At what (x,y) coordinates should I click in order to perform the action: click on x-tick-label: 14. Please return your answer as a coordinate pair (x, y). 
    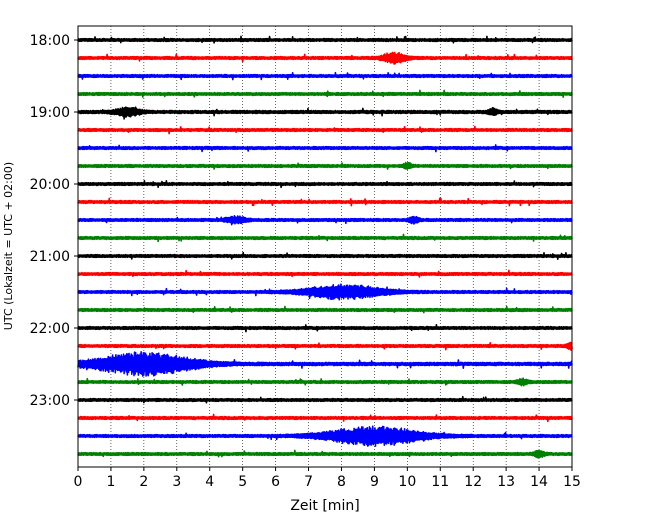
    Looking at the image, I should click on (539, 482).